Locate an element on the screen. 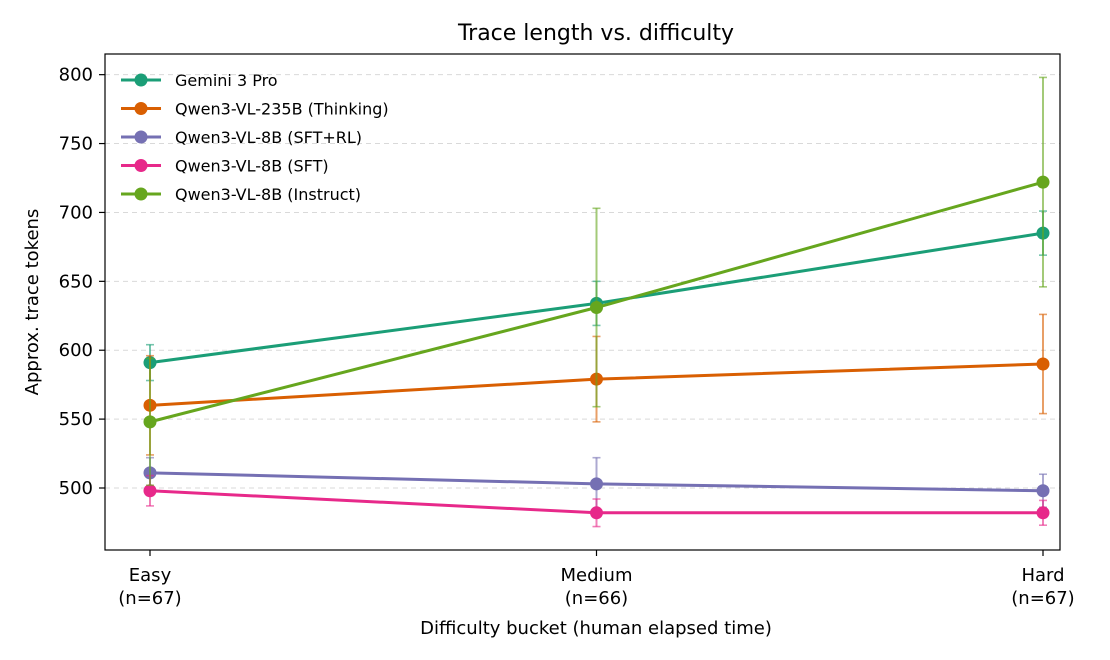 The image size is (1110, 660). y-tick-label: 500 is located at coordinates (76, 488).